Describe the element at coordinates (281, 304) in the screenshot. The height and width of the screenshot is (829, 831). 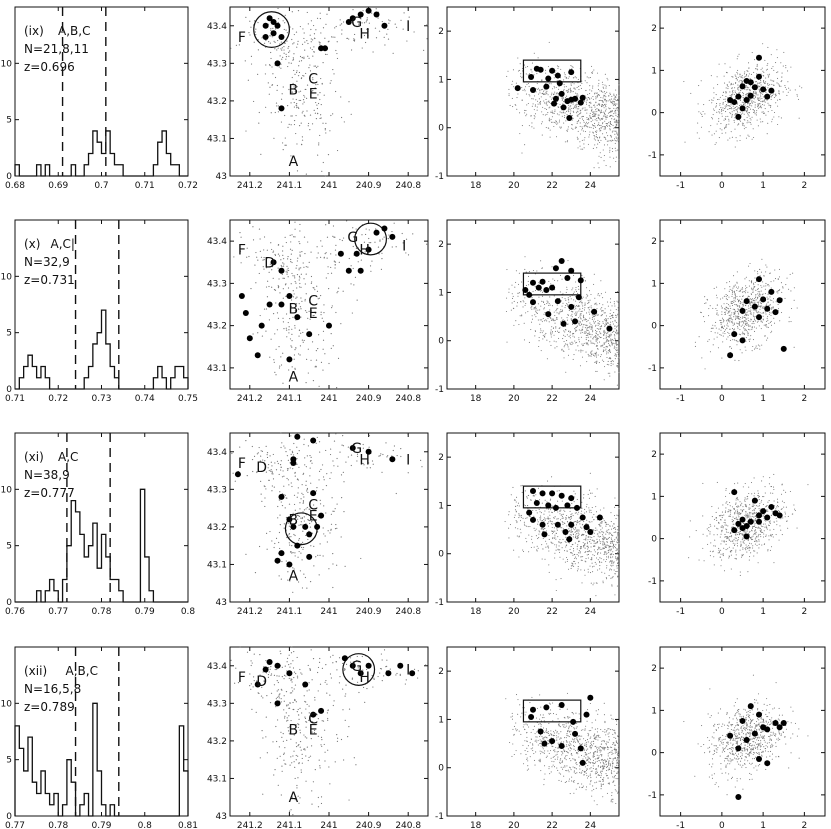
I see `sky-member-point` at that location.